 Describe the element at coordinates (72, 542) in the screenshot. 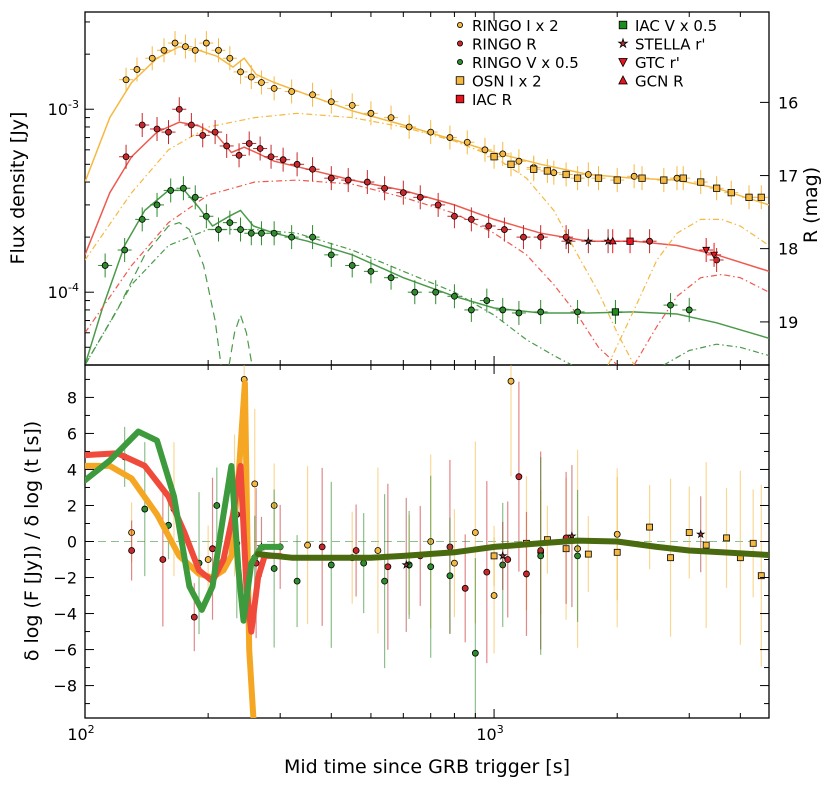

I see `y-tick-label: 0` at that location.